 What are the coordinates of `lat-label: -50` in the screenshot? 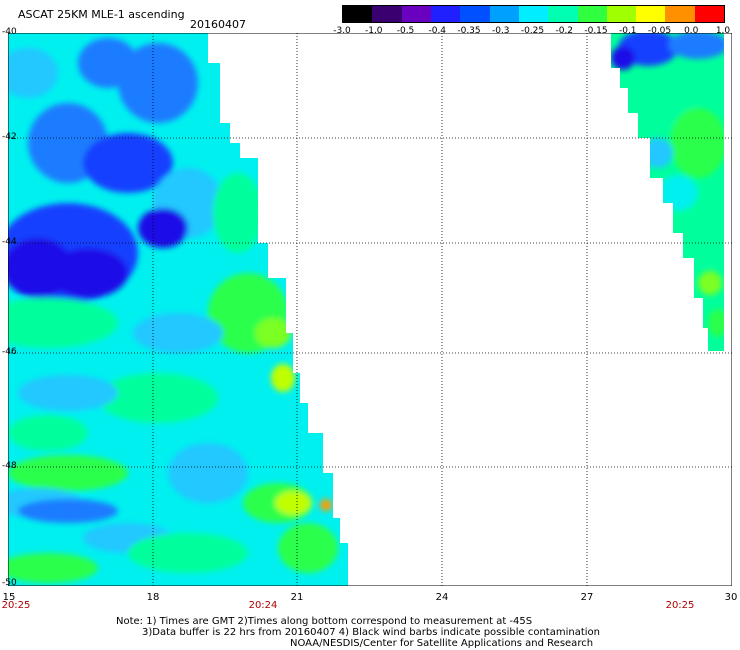 It's located at (9, 583).